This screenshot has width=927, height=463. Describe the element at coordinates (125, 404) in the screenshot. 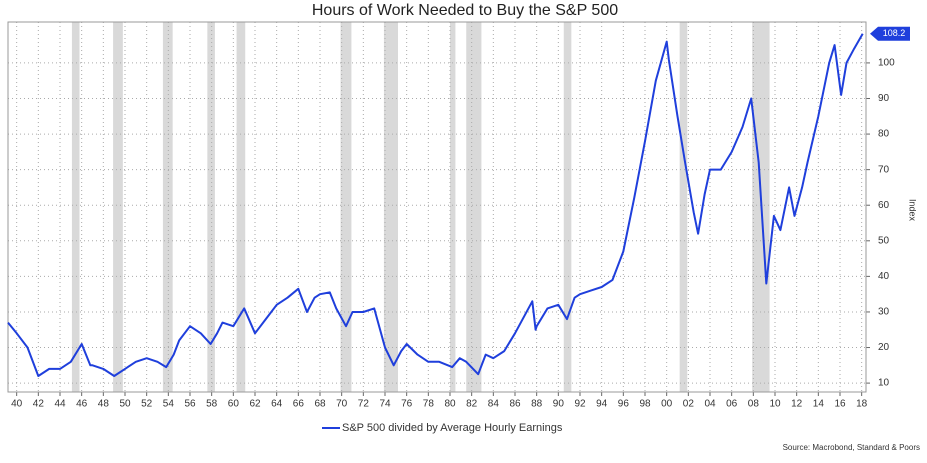

I see `x-tick-label: 50` at that location.